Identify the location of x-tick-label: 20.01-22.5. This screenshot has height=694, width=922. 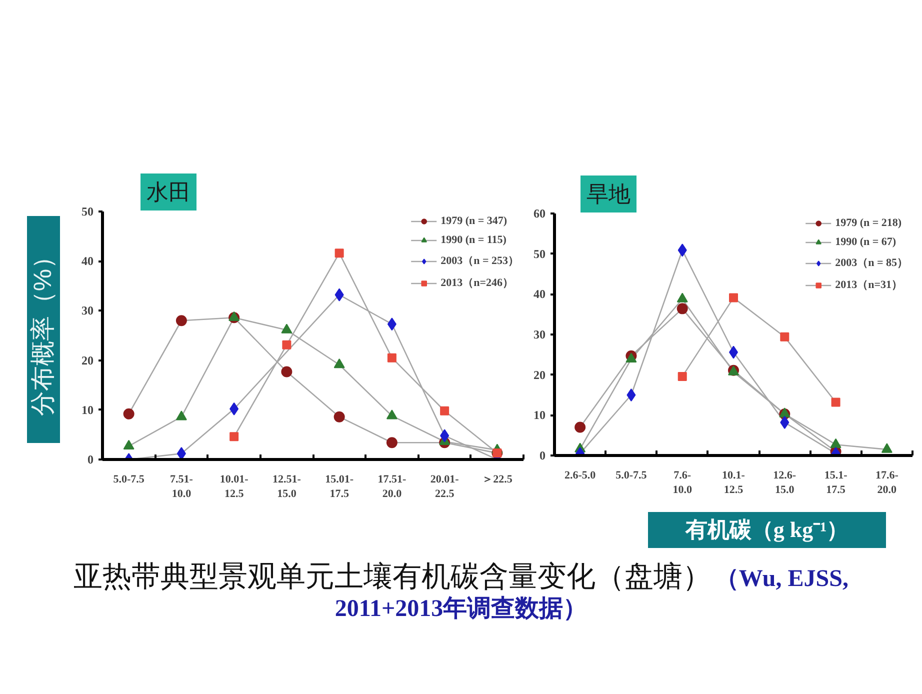
(445, 487).